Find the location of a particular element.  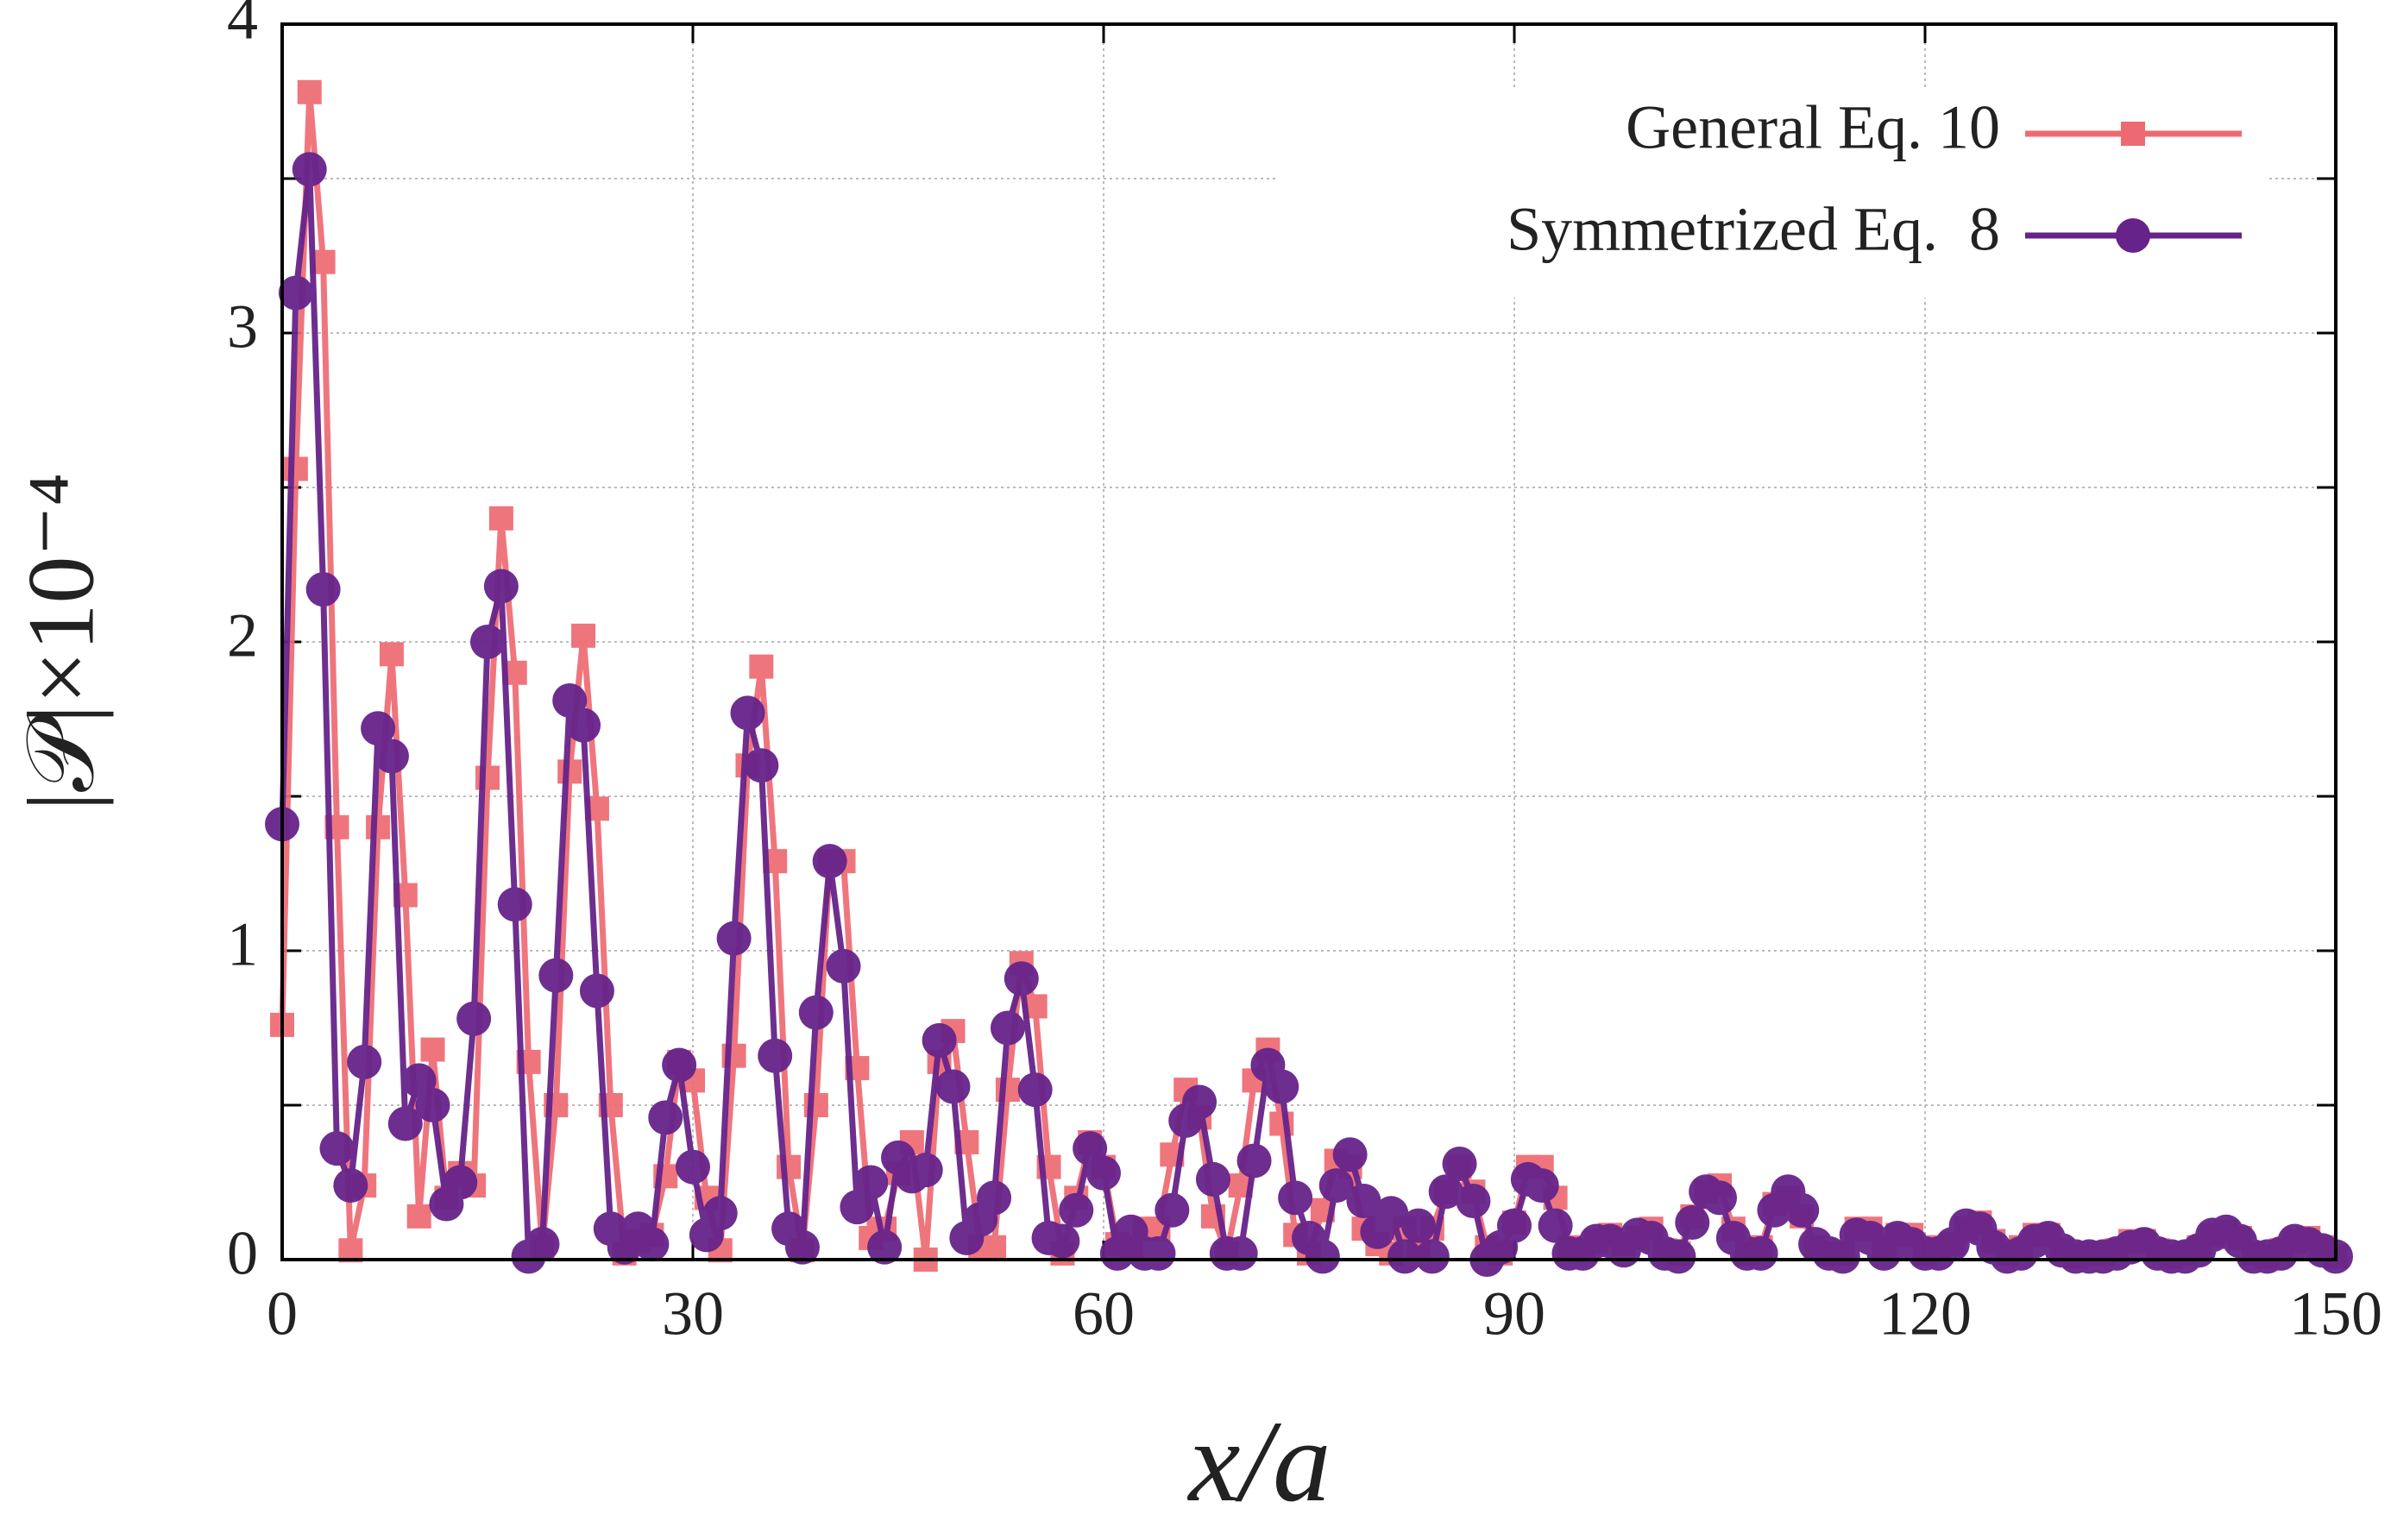

legend: General Eq. 10 Symmetrized Eq. 8 is located at coordinates (1773, 195).